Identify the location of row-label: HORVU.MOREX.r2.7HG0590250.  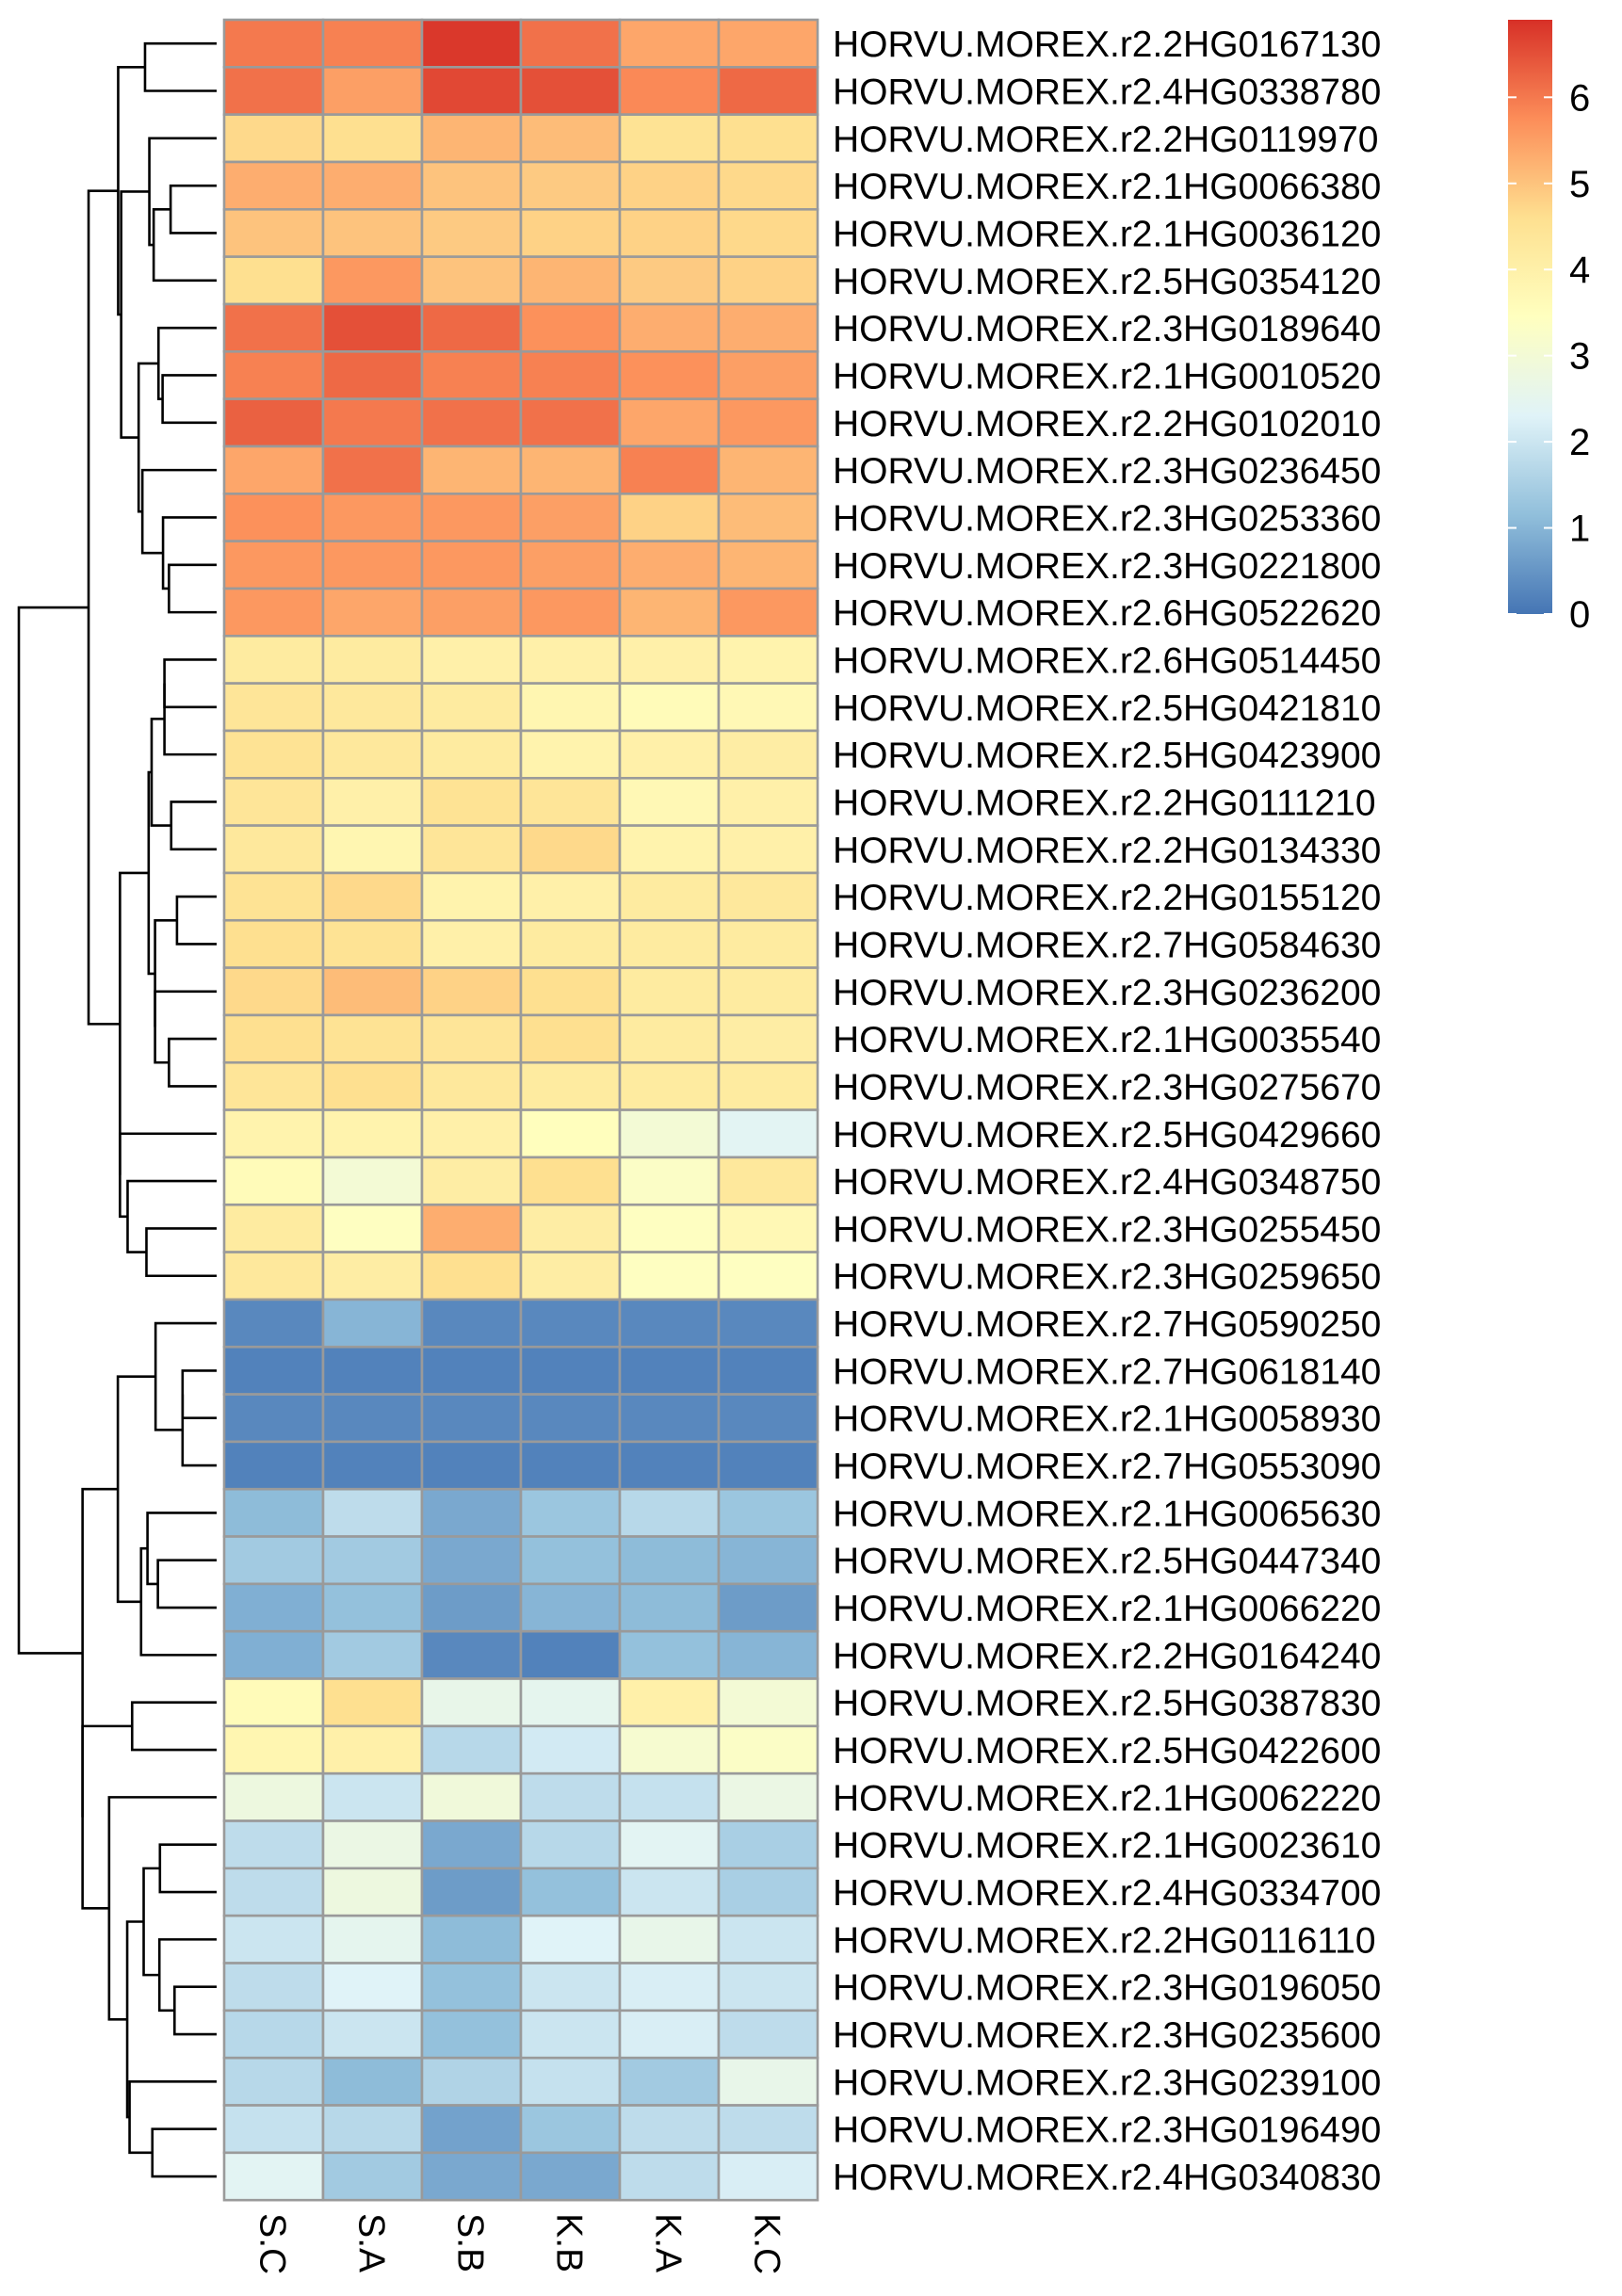
(1107, 1324).